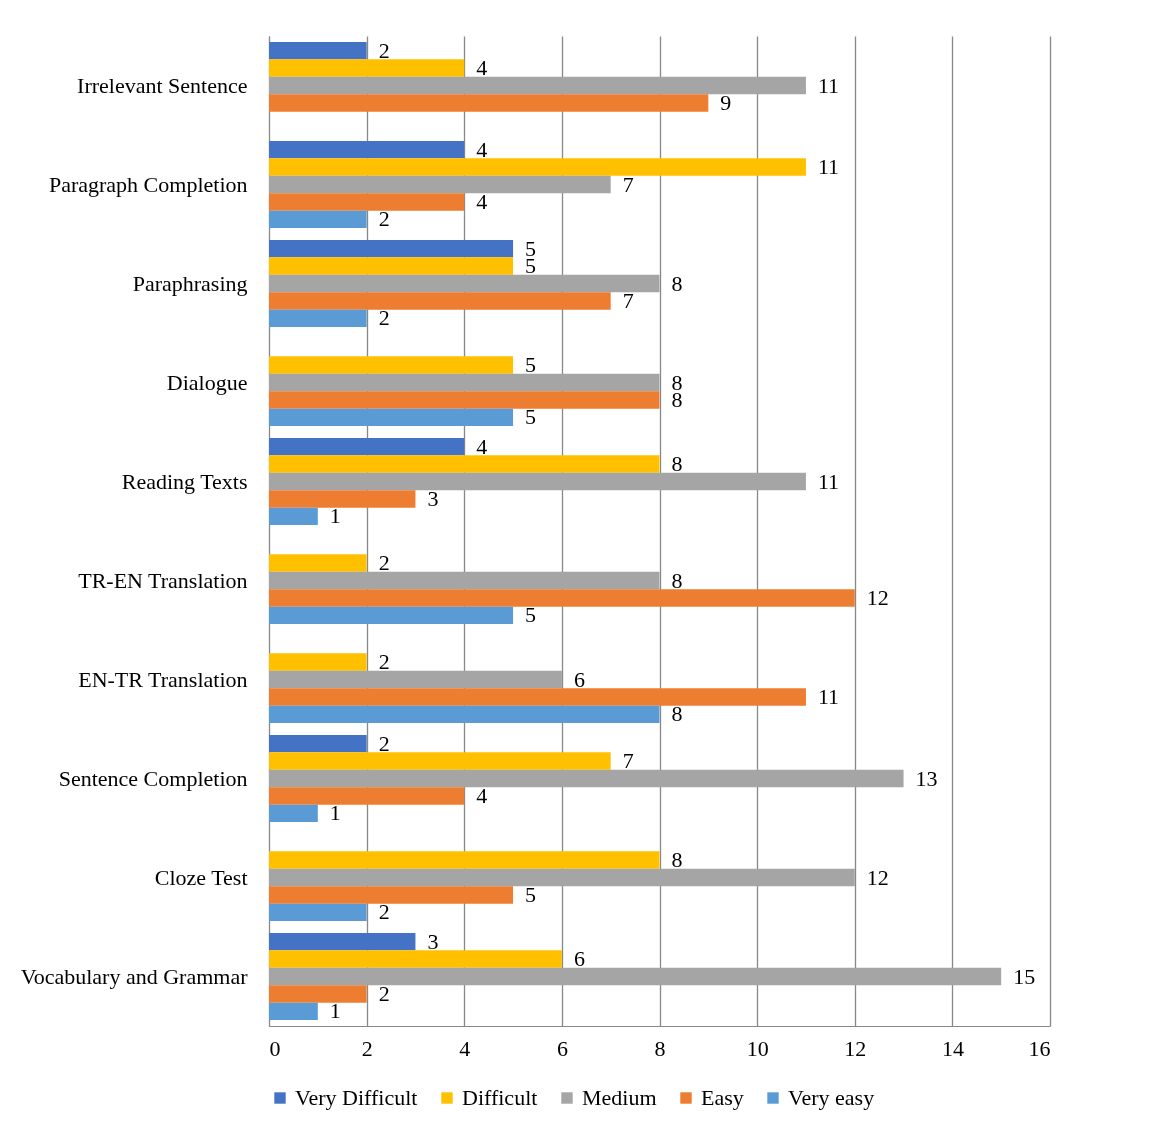  What do you see at coordinates (722, 1097) in the screenshot?
I see `legend-label: Easy` at bounding box center [722, 1097].